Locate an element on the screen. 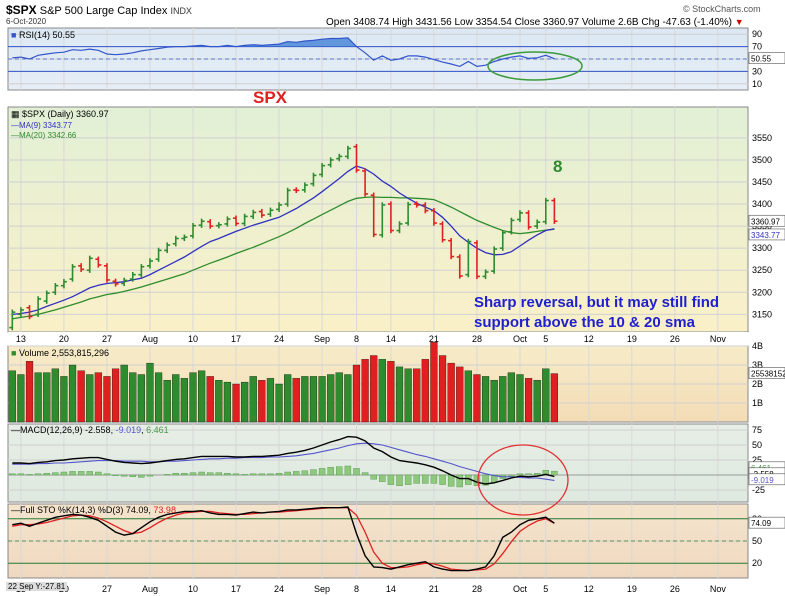  x-tick-label-bottom: 26 is located at coordinates (675, 589).